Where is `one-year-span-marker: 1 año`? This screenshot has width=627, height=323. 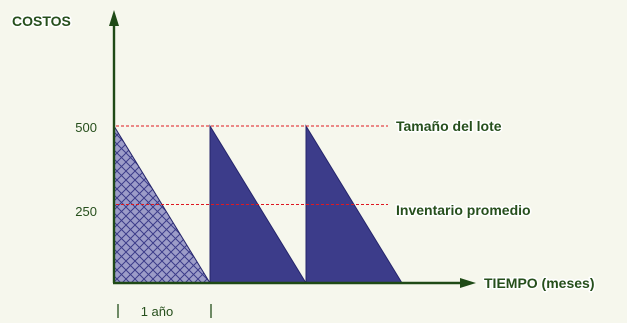
one-year-span-marker: 1 año is located at coordinates (164, 311).